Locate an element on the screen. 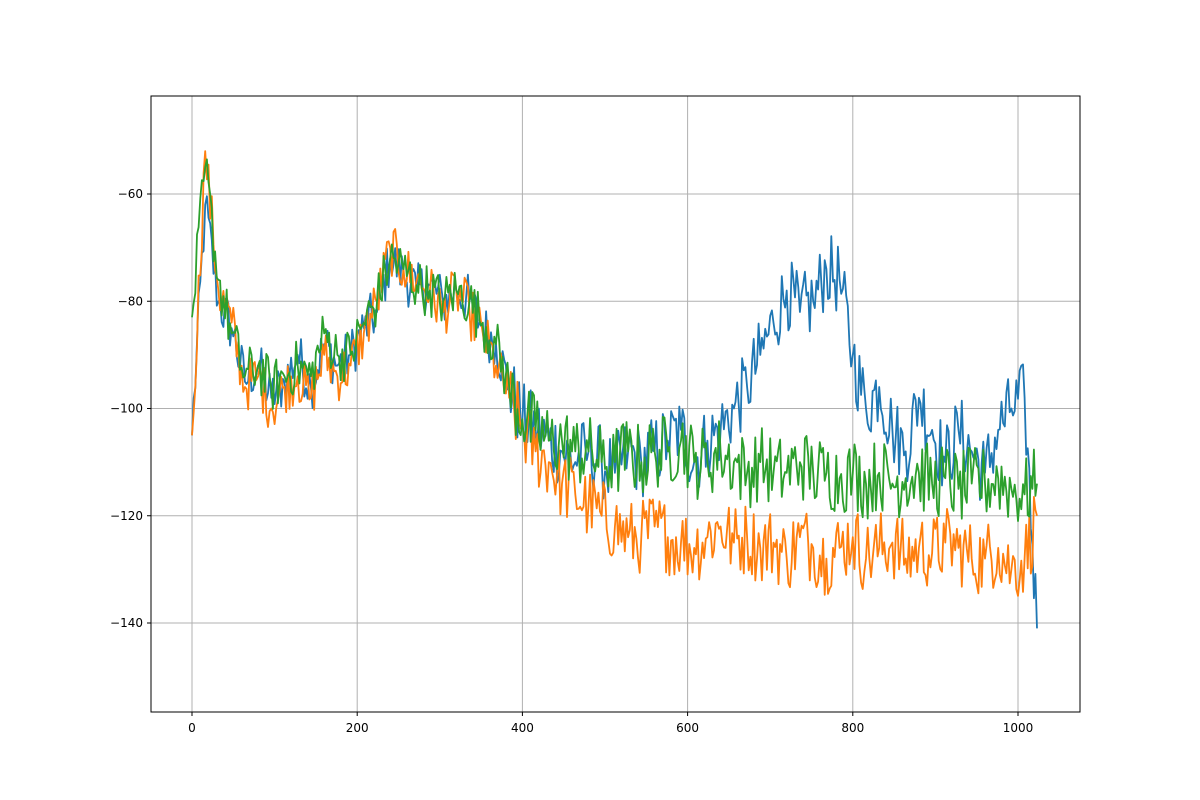  y-tick-label: −80 is located at coordinates (130, 301).